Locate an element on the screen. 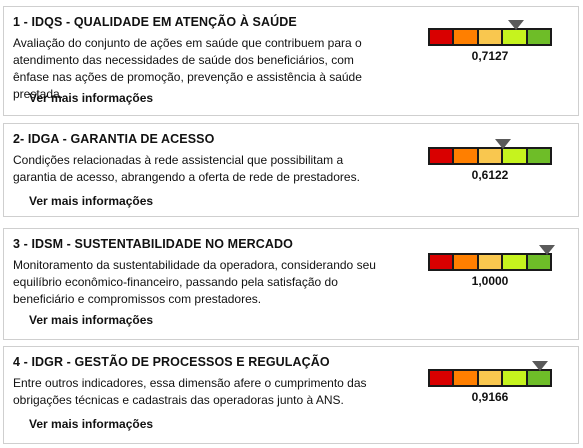 The height and width of the screenshot is (448, 583). score-gauge: 0,7127 is located at coordinates (490, 44).